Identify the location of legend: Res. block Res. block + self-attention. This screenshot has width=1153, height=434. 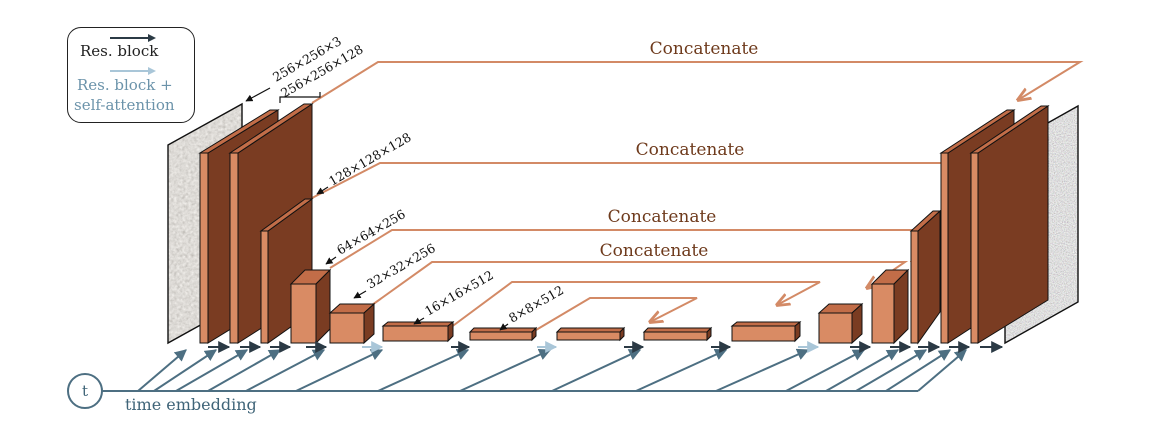
(131, 75).